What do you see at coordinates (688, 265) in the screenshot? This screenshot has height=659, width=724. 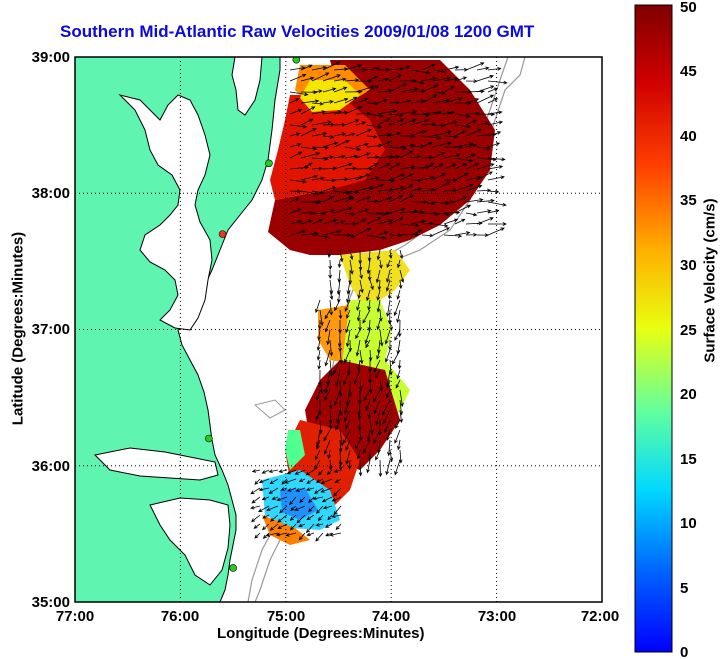 I see `colorbar-tick-label: 30` at bounding box center [688, 265].